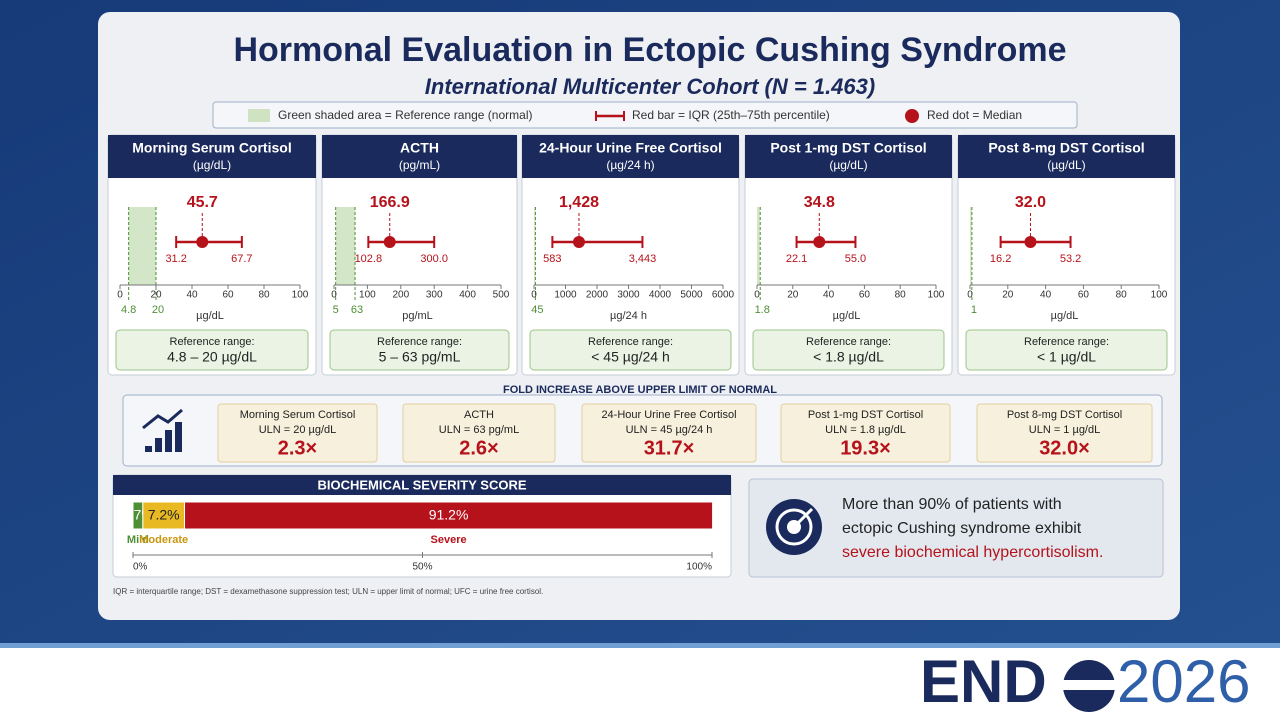 The image size is (1280, 720). Describe the element at coordinates (140, 567) in the screenshot. I see `x-tick-label: 0%` at that location.